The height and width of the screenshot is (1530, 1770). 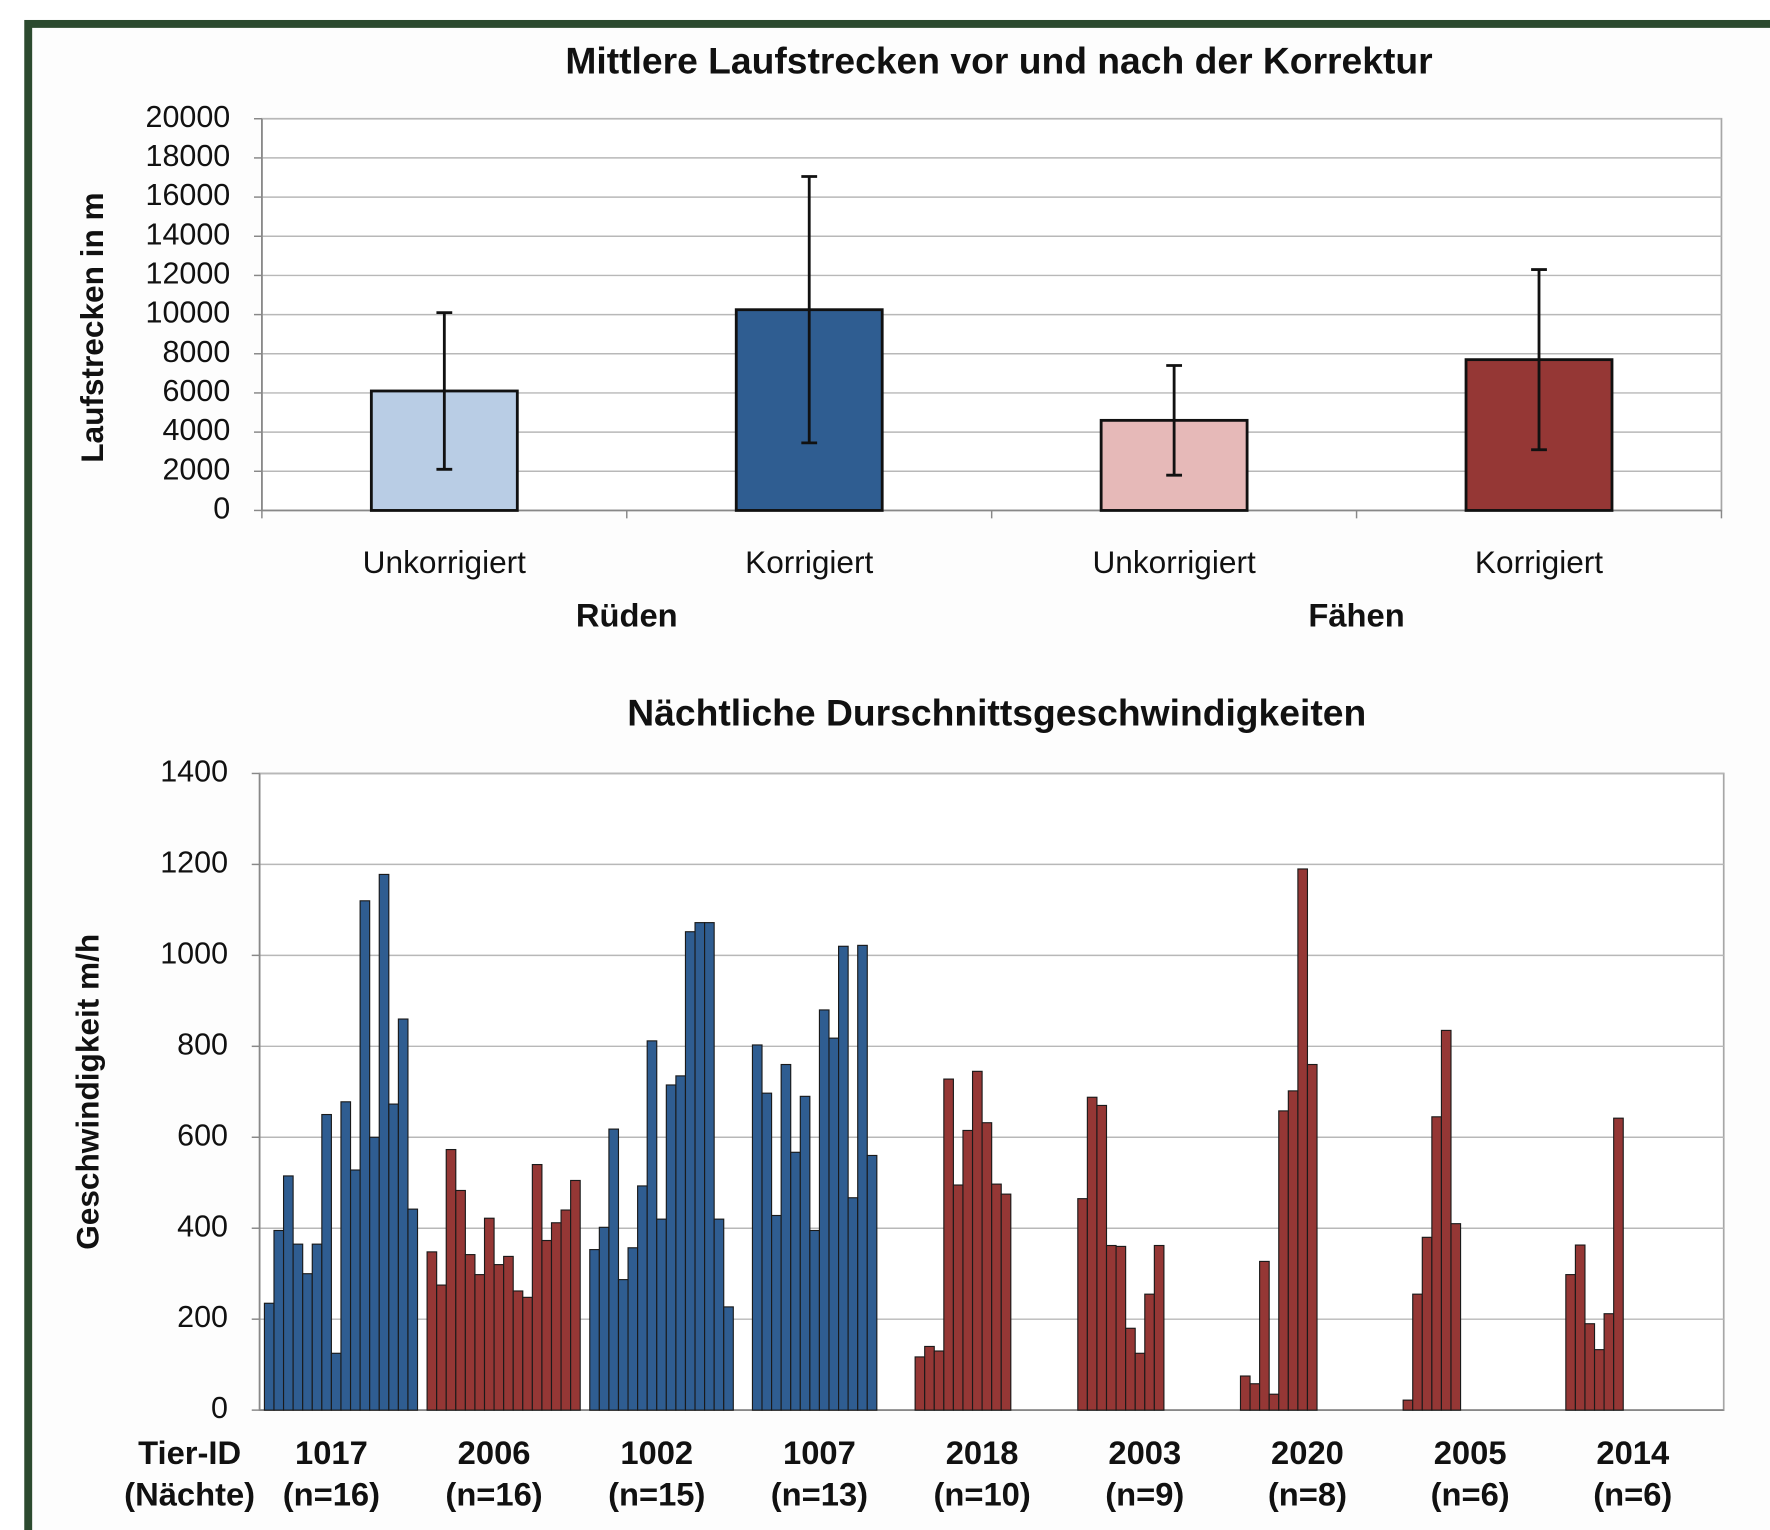 What do you see at coordinates (1144, 1494) in the screenshot?
I see `group-label: (n=9)` at bounding box center [1144, 1494].